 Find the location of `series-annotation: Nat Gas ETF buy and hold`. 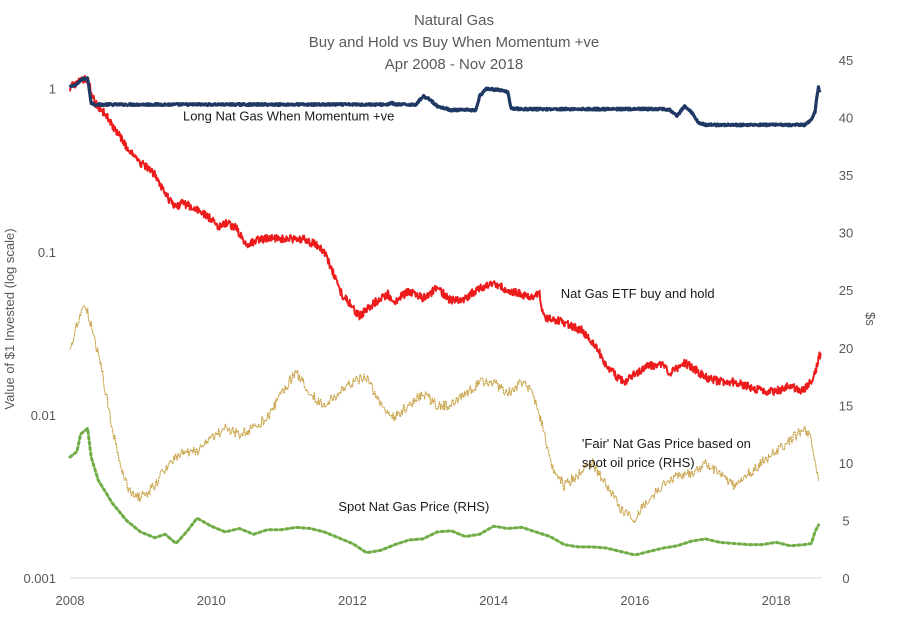

series-annotation: Nat Gas ETF buy and hold is located at coordinates (638, 293).